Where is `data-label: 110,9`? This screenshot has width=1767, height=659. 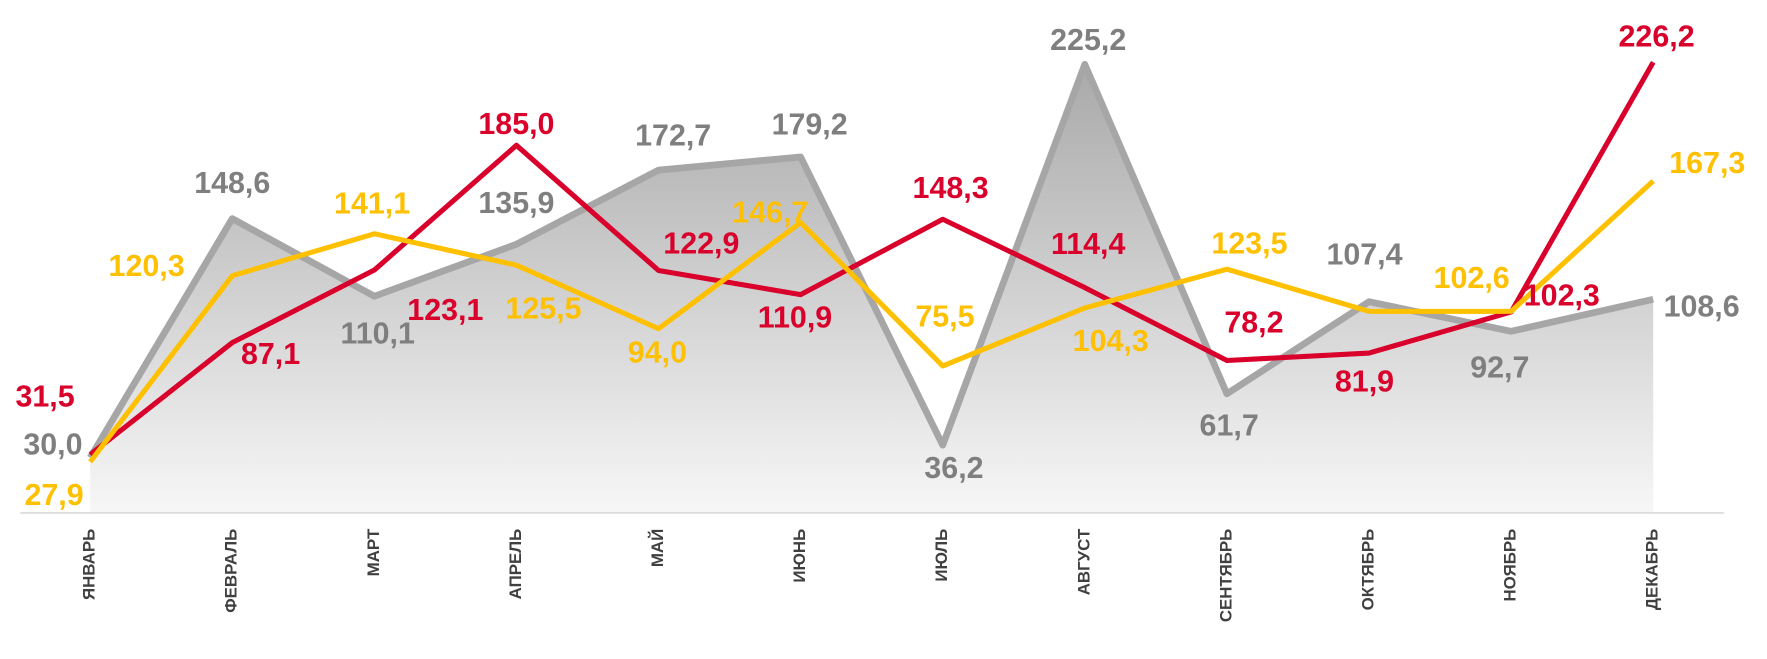 data-label: 110,9 is located at coordinates (795, 317).